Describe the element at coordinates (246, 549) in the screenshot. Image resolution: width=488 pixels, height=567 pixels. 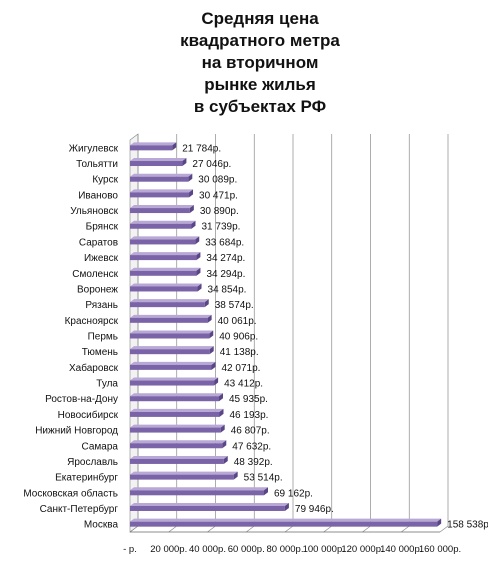
I see `x-tick-label: 60 000р.` at that location.